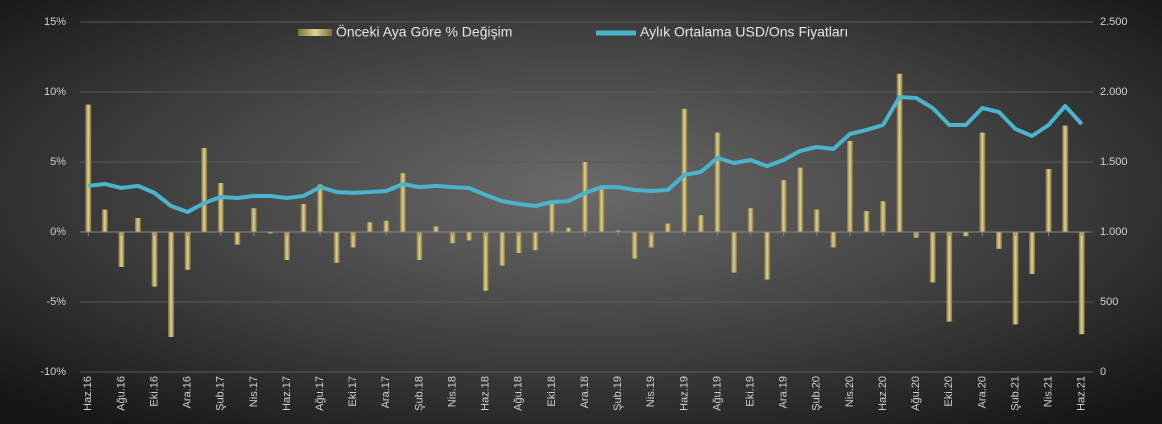  I want to click on y-tick-label: 5%, so click(58, 162).